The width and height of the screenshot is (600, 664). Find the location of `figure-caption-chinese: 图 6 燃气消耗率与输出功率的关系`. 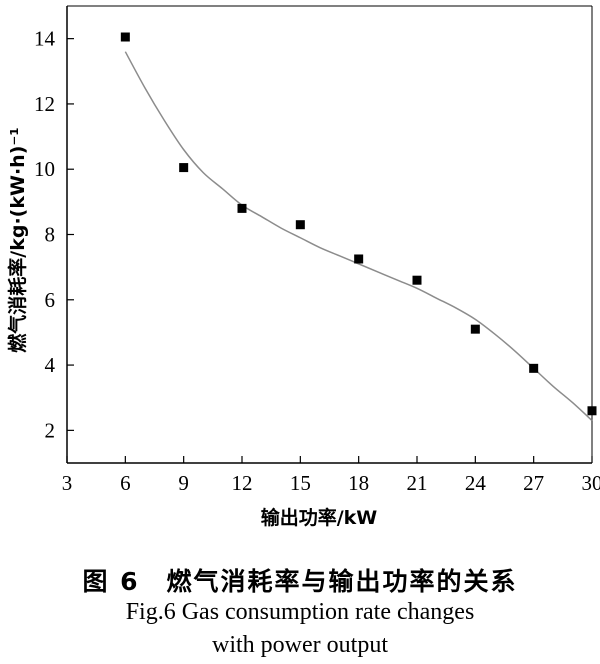

figure-caption-chinese: 图 6 燃气消耗率与输出功率的关系 is located at coordinates (300, 581).